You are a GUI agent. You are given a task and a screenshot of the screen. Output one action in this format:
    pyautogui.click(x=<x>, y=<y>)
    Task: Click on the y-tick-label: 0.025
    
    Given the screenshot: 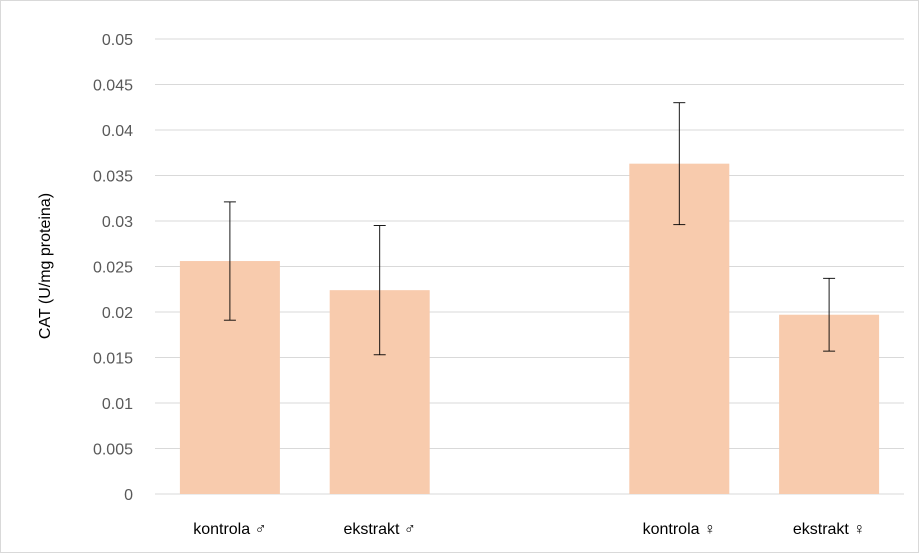 What is the action you would take?
    pyautogui.click(x=113, y=268)
    